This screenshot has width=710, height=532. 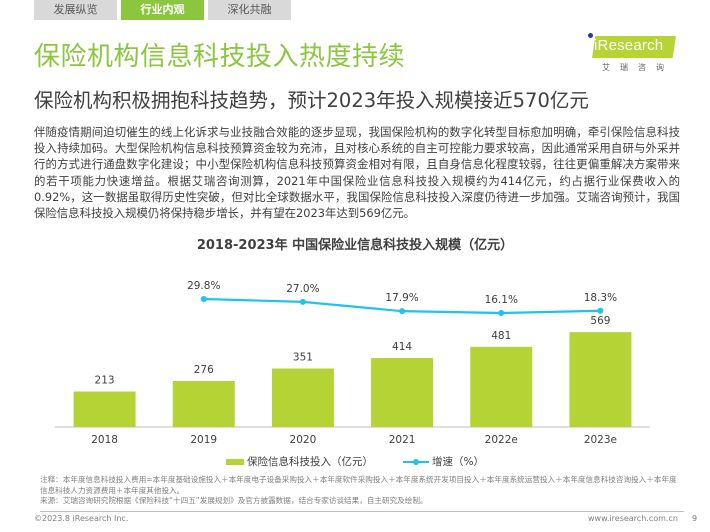 I want to click on bar-2019, so click(x=203, y=404).